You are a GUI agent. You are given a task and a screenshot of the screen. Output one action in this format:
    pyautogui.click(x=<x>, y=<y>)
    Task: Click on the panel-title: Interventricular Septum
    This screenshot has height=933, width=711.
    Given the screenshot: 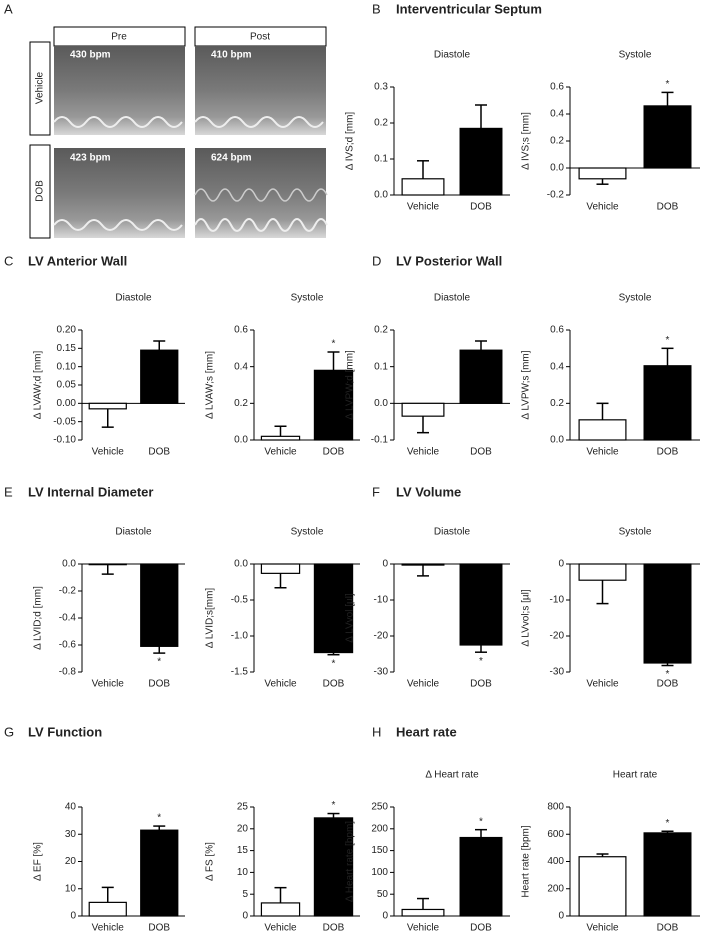 What is the action you would take?
    pyautogui.click(x=469, y=8)
    